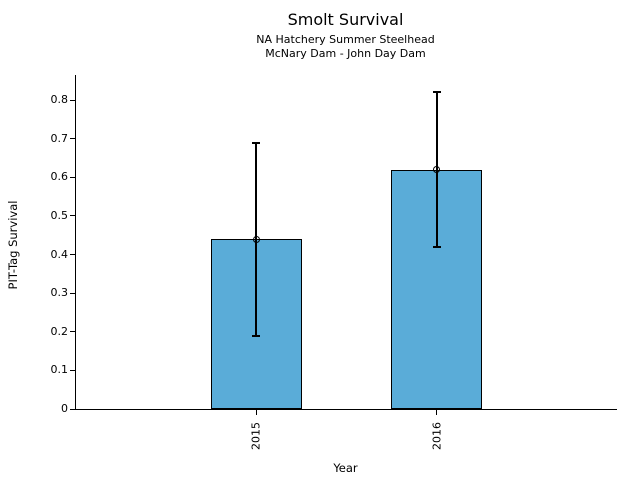  Describe the element at coordinates (59, 370) in the screenshot. I see `y-tick-label: 0.1` at that location.